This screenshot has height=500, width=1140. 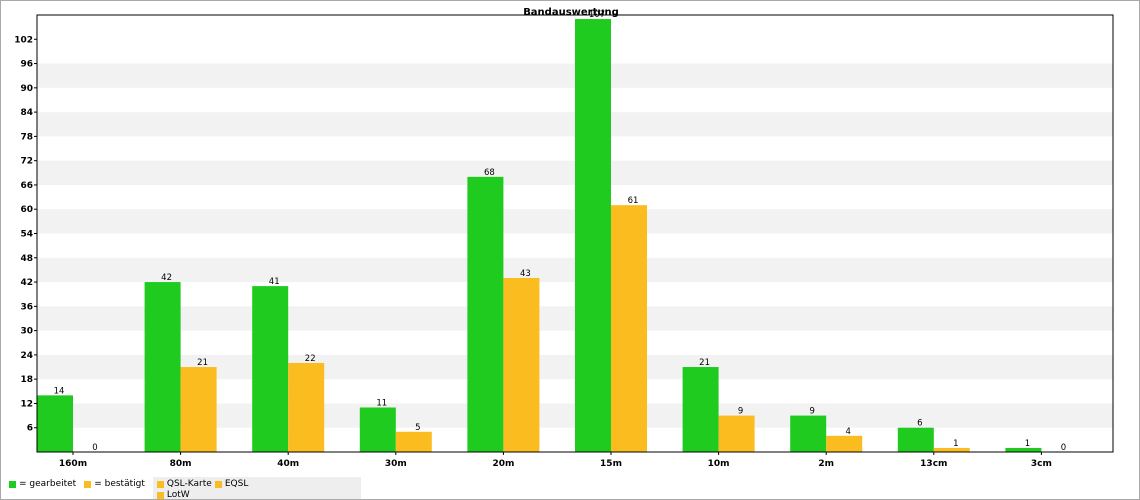 What do you see at coordinates (55, 423) in the screenshot?
I see `bar-gearbeitet-160m` at bounding box center [55, 423].